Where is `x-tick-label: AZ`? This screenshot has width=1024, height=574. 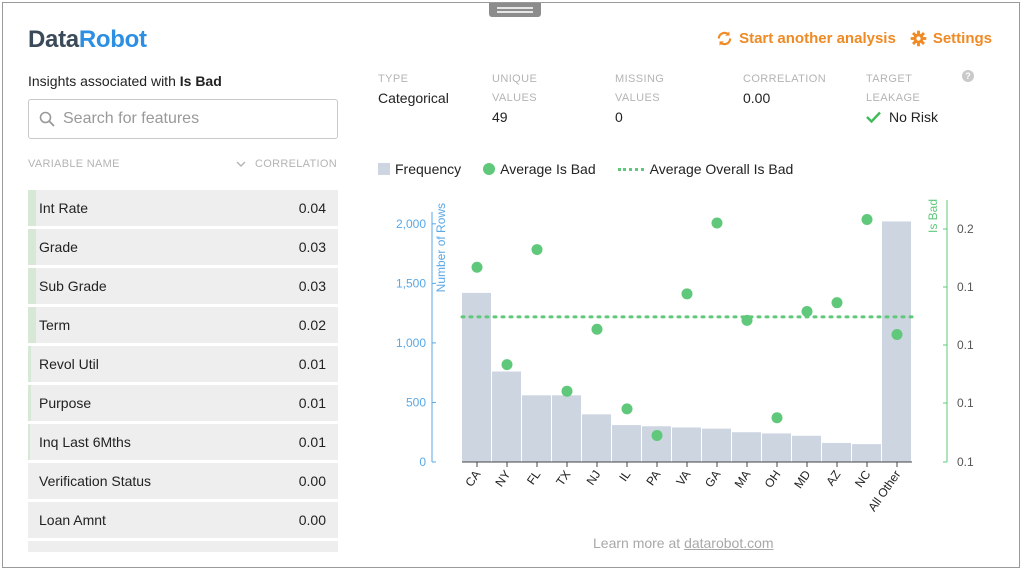
x-tick-label: AZ is located at coordinates (833, 478).